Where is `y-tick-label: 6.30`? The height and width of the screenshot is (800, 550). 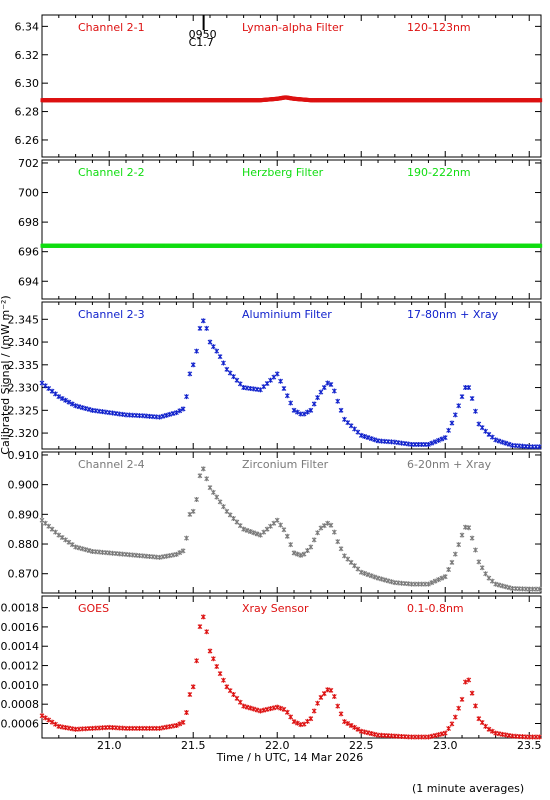
y-tick-label: 6.30 is located at coordinates (27, 83).